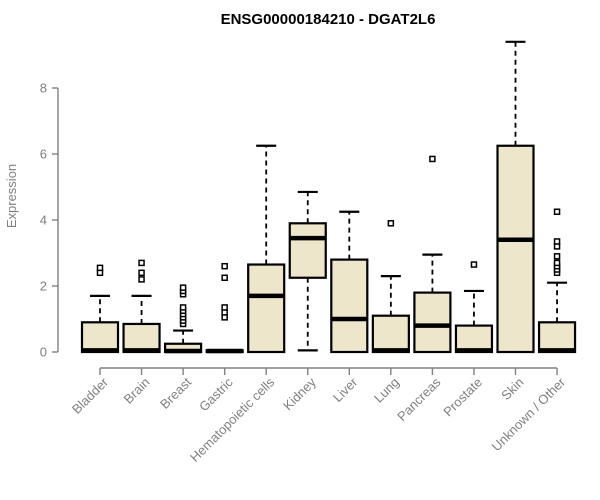 The image size is (600, 500). Describe the element at coordinates (141, 306) in the screenshot. I see `box-brain` at that location.